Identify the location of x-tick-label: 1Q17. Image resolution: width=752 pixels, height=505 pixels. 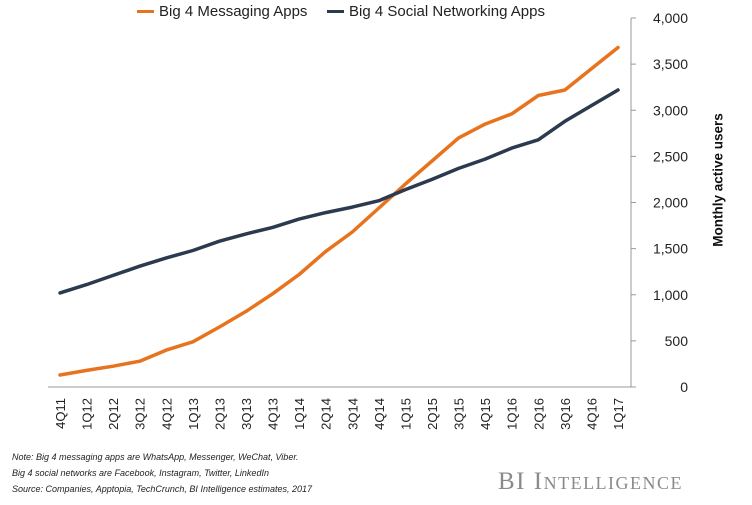
(618, 414).